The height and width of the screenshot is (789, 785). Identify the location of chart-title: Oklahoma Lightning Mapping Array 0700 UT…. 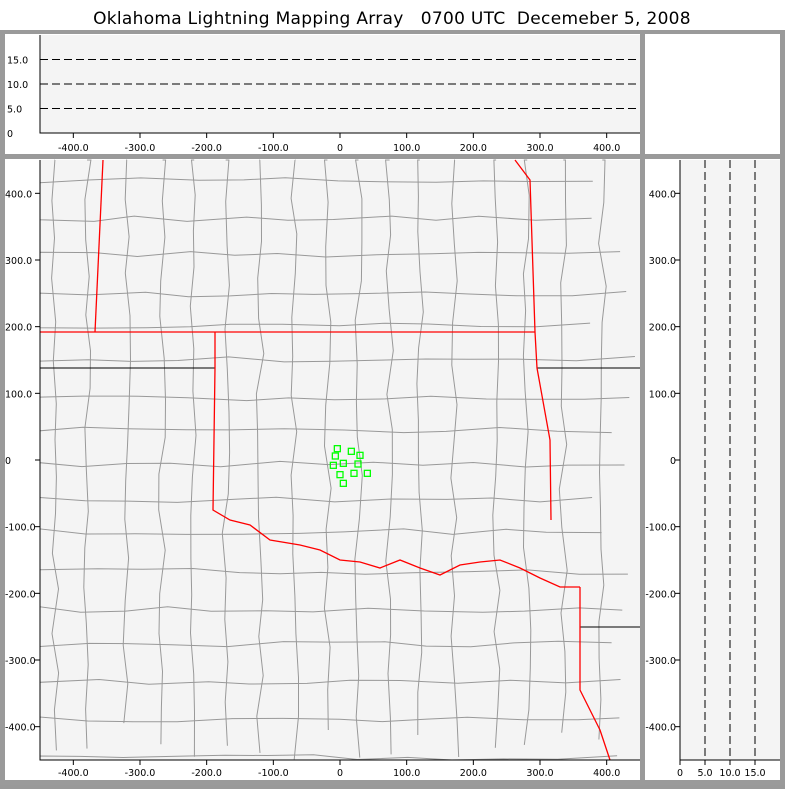
(392, 19).